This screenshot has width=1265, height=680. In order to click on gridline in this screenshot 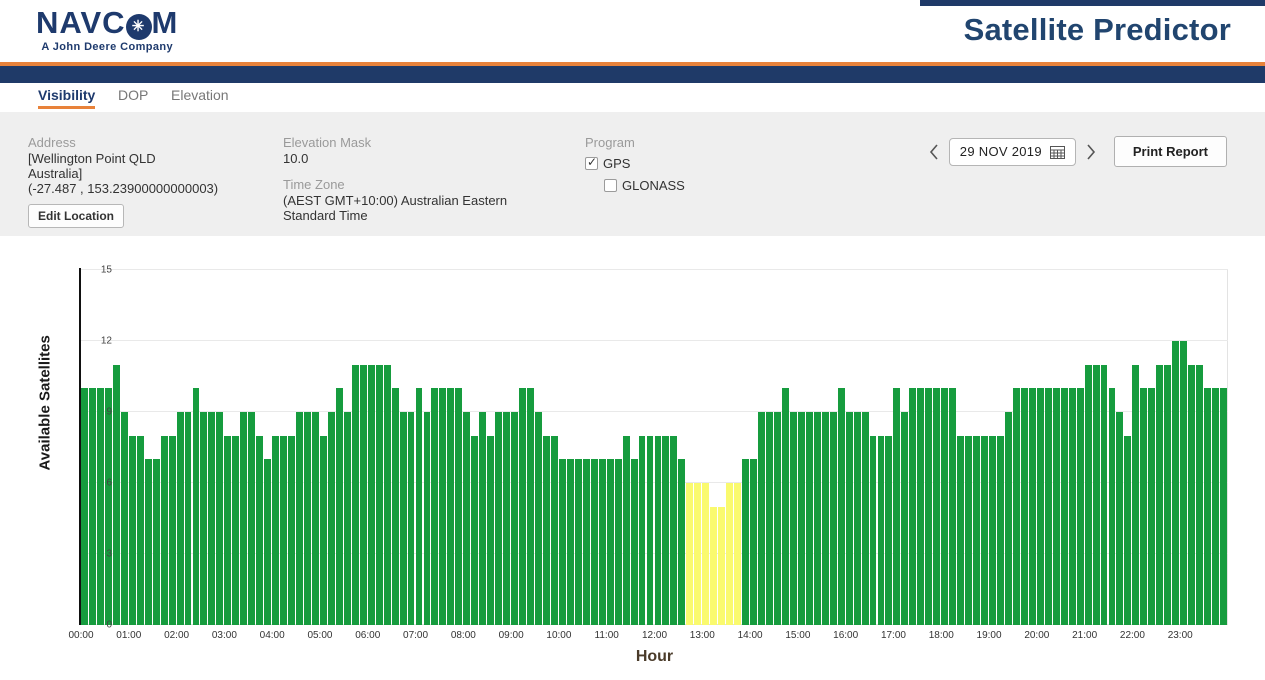, I will do `click(654, 269)`.